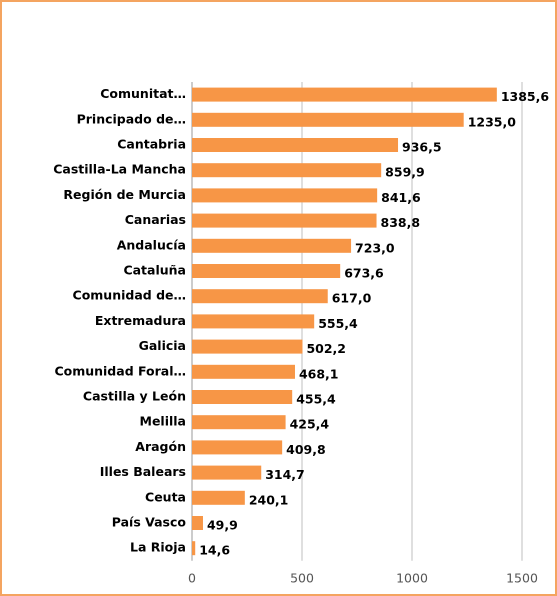 The height and width of the screenshot is (596, 557). I want to click on y-tick-label: Castilla y León, so click(134, 396).